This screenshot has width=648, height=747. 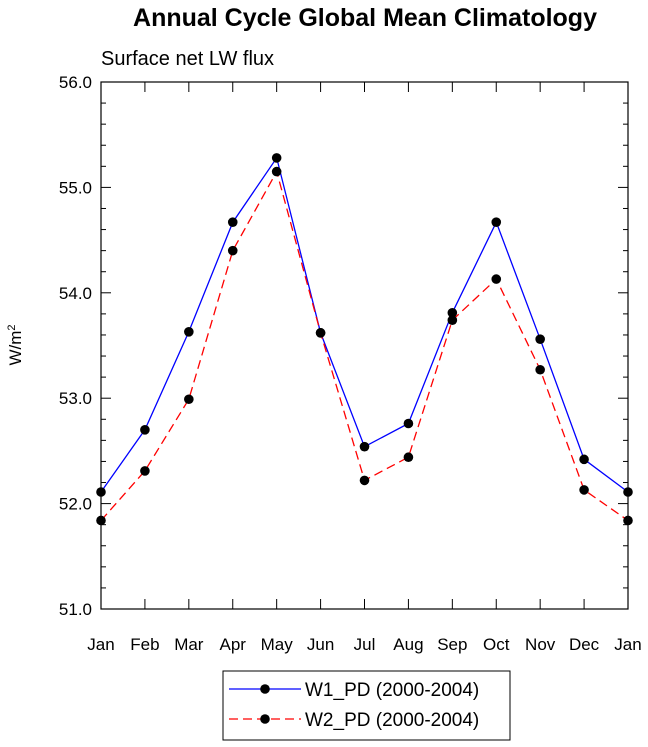 I want to click on legend: W1_PD (2000-2004) W2_PD (2000-2004), so click(x=366, y=705).